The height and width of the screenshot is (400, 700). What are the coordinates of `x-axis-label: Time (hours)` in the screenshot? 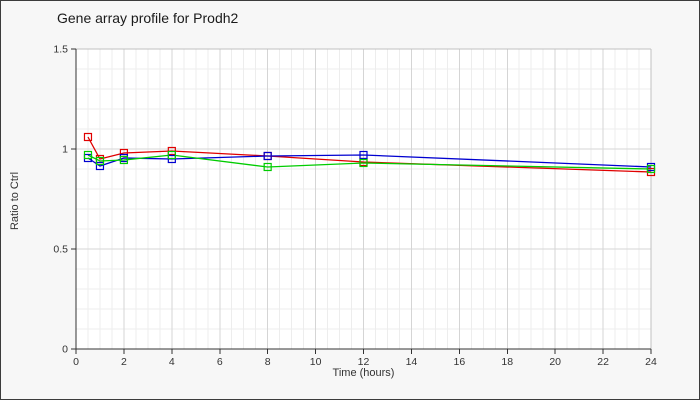 It's located at (363, 373).